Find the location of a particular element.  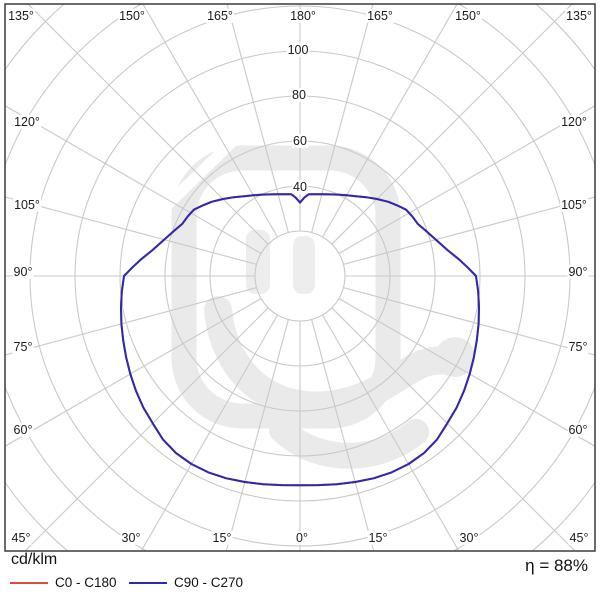

radial-tick-label: 40 is located at coordinates (300, 187).